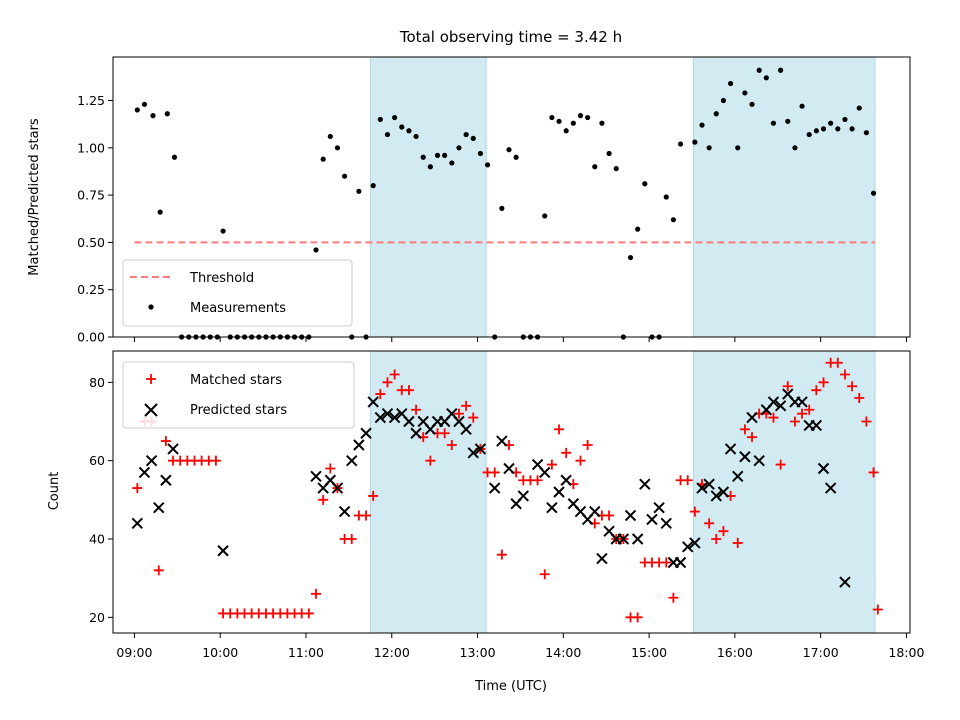 Image resolution: width=960 pixels, height=720 pixels. I want to click on legend-matched-label: Matched stars, so click(236, 380).